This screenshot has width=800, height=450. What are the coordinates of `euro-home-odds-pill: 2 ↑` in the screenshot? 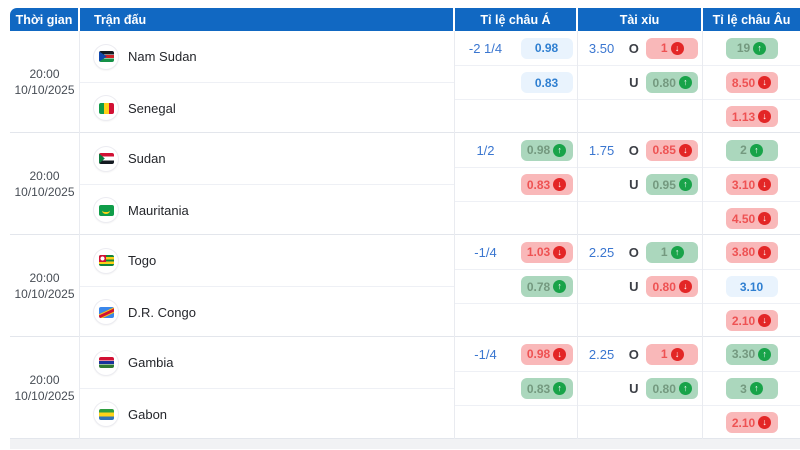 It's located at (751, 150).